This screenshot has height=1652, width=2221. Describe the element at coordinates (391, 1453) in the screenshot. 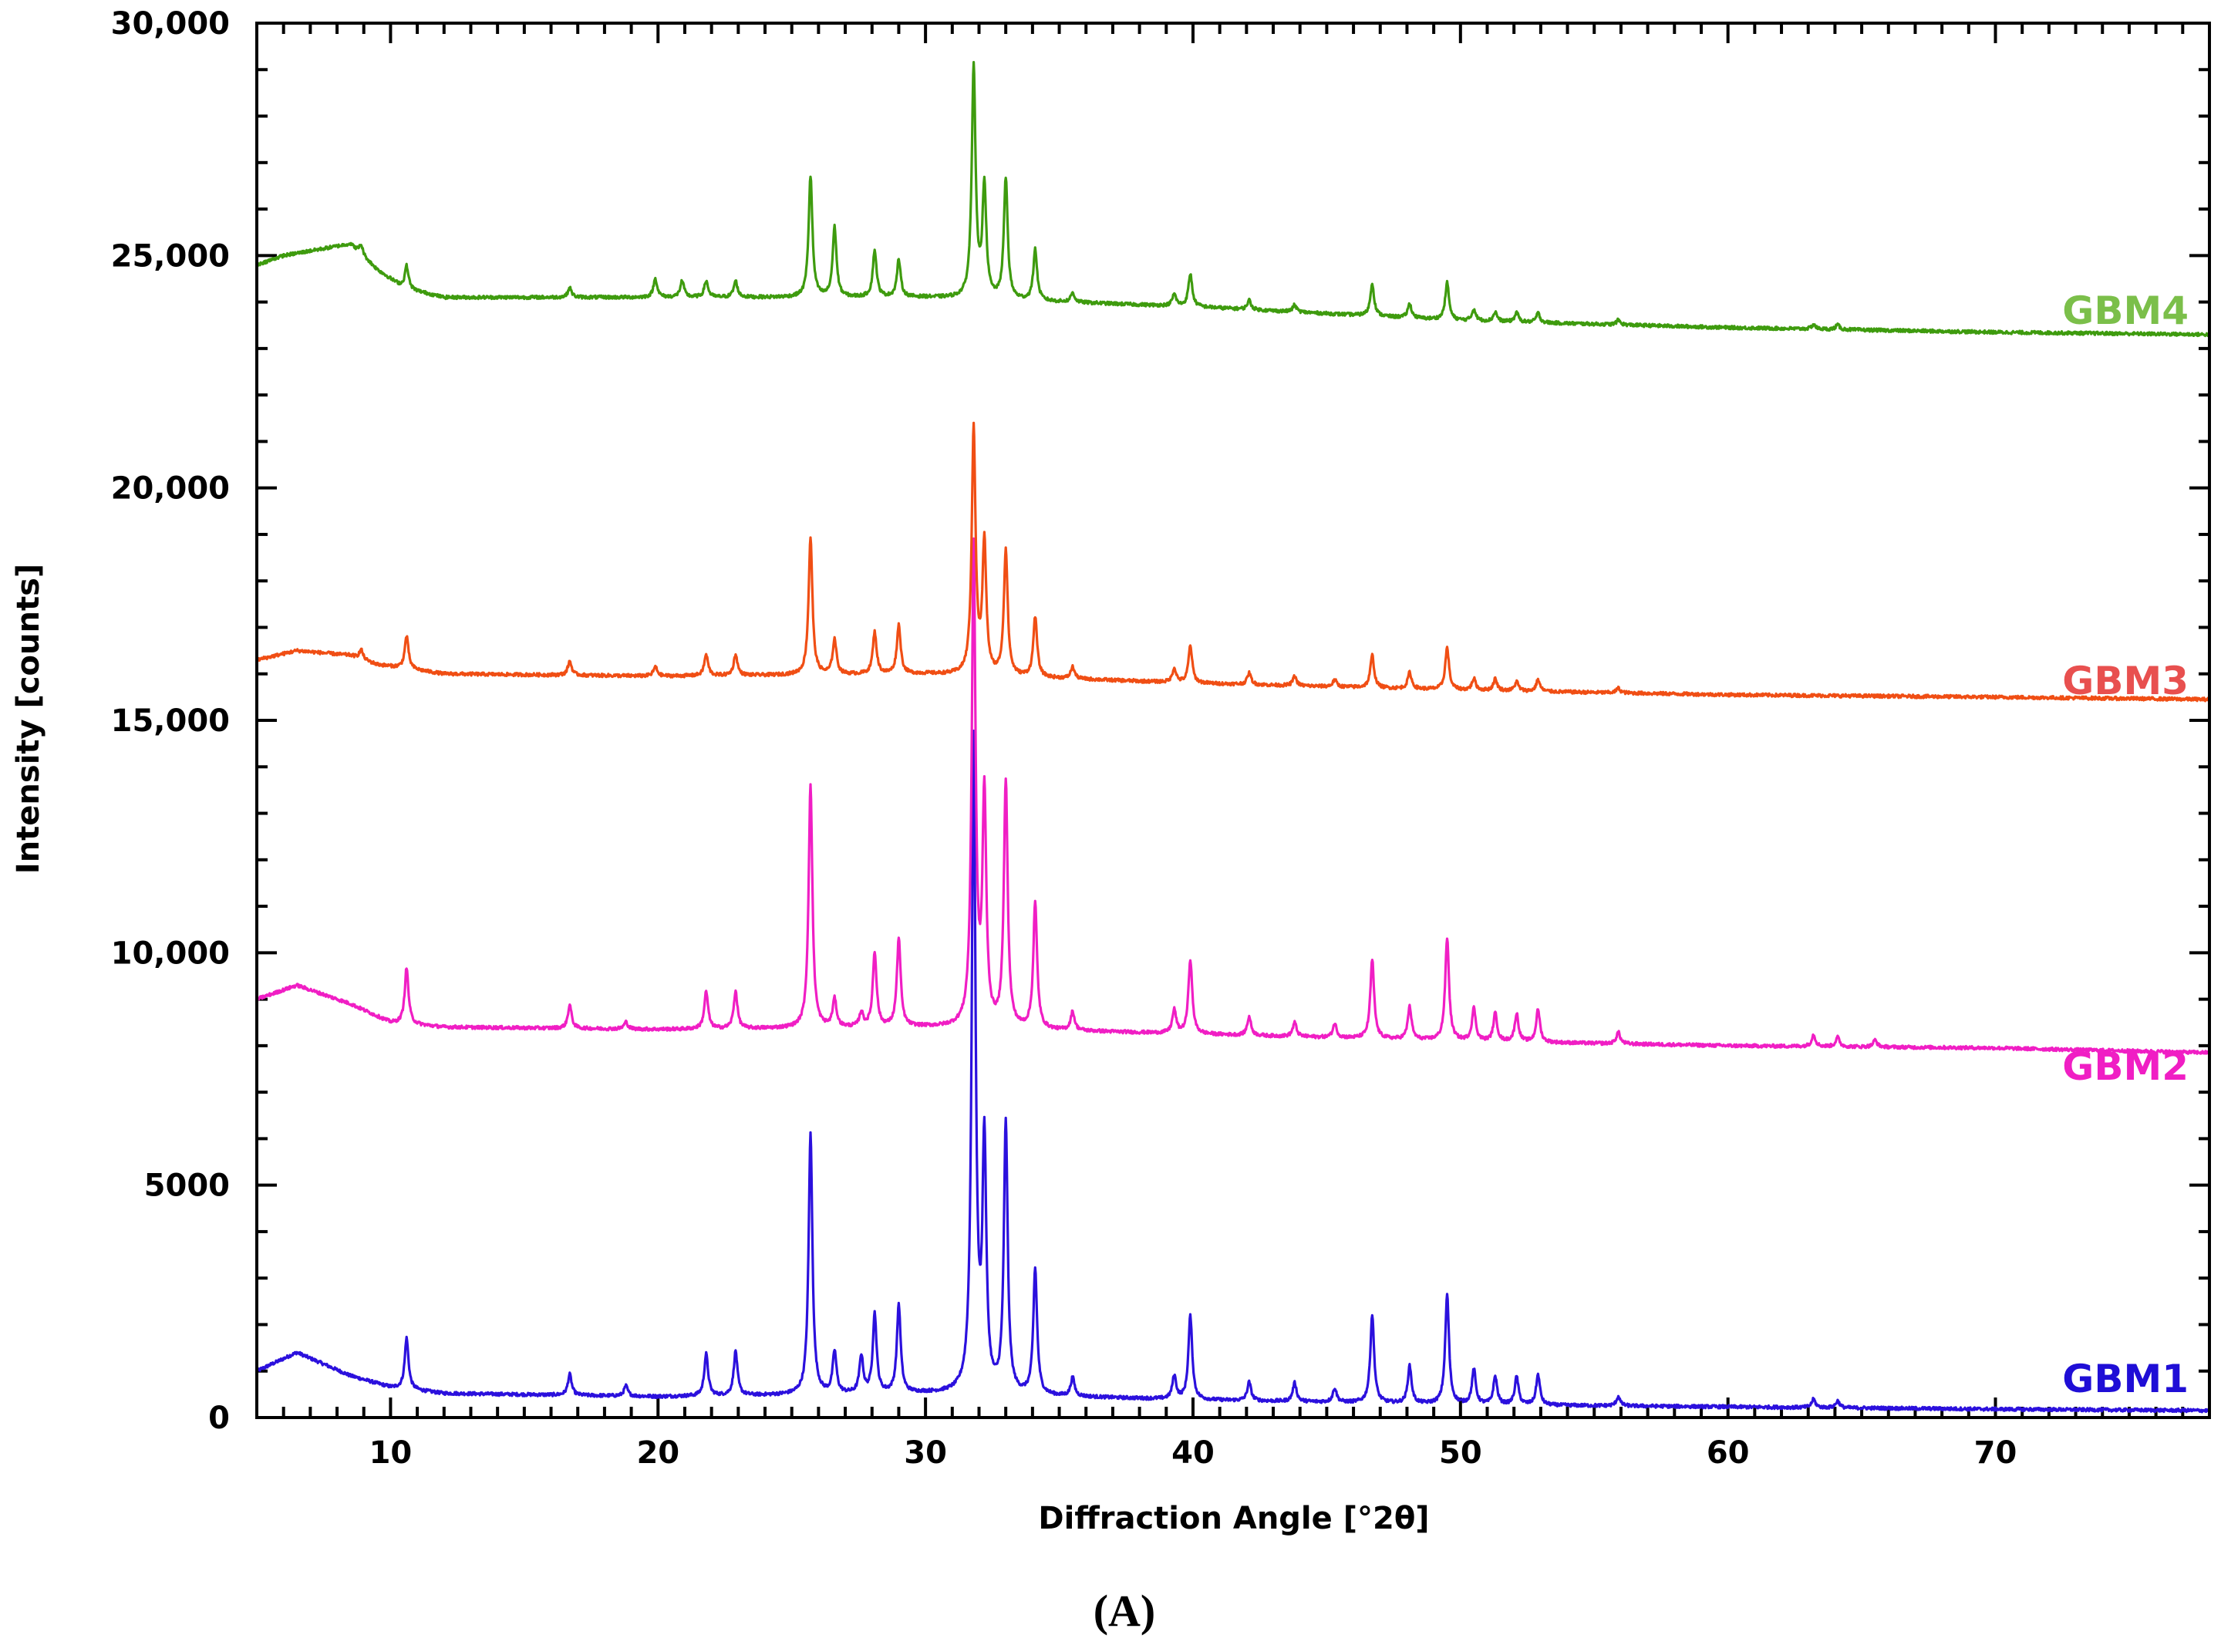

I see `x-tick-label: 10` at that location.